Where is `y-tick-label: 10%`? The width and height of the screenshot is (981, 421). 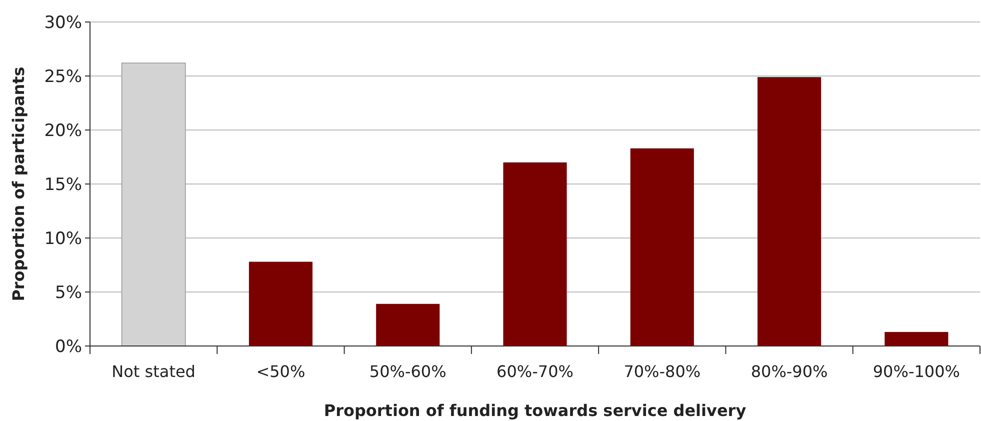 y-tick-label: 10% is located at coordinates (63, 238).